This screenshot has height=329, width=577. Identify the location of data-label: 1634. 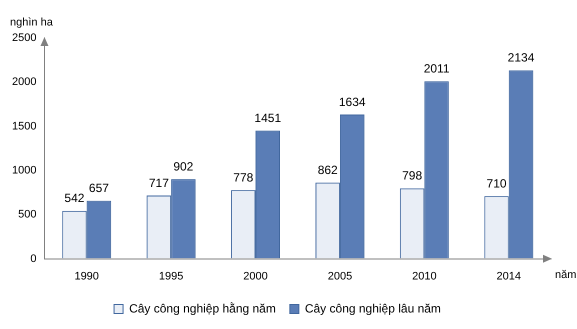
(352, 101).